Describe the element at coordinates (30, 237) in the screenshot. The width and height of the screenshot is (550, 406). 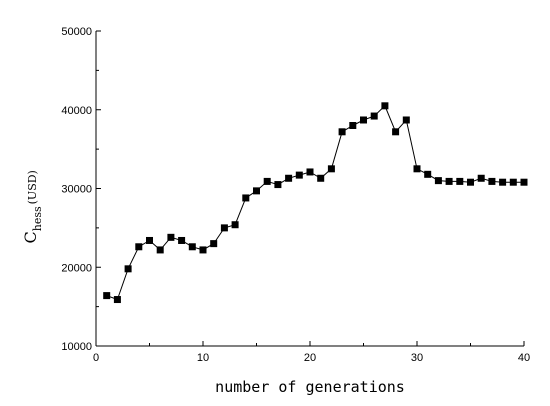
I see `y-axis-title-letter: C` at that location.